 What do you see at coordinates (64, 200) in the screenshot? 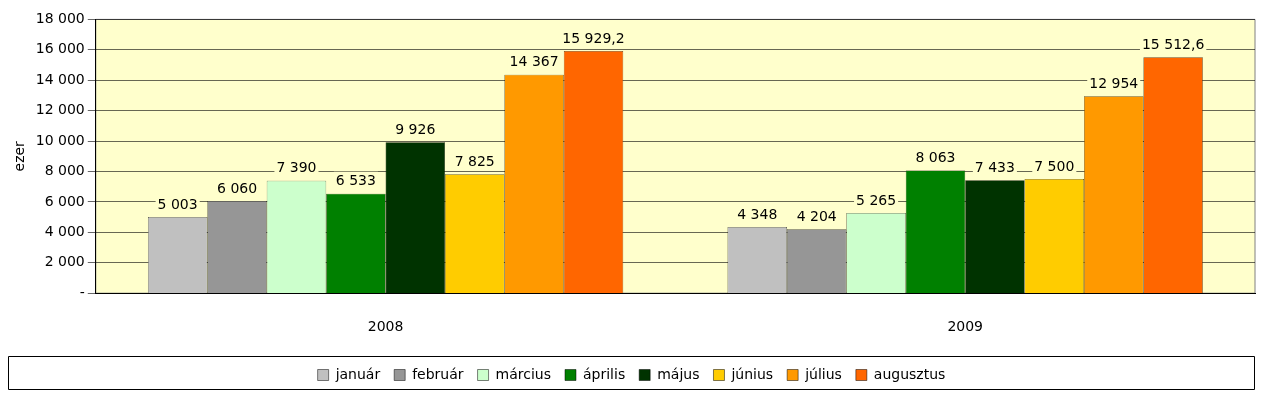
I see `y-tick-label: 6 000` at bounding box center [64, 200].